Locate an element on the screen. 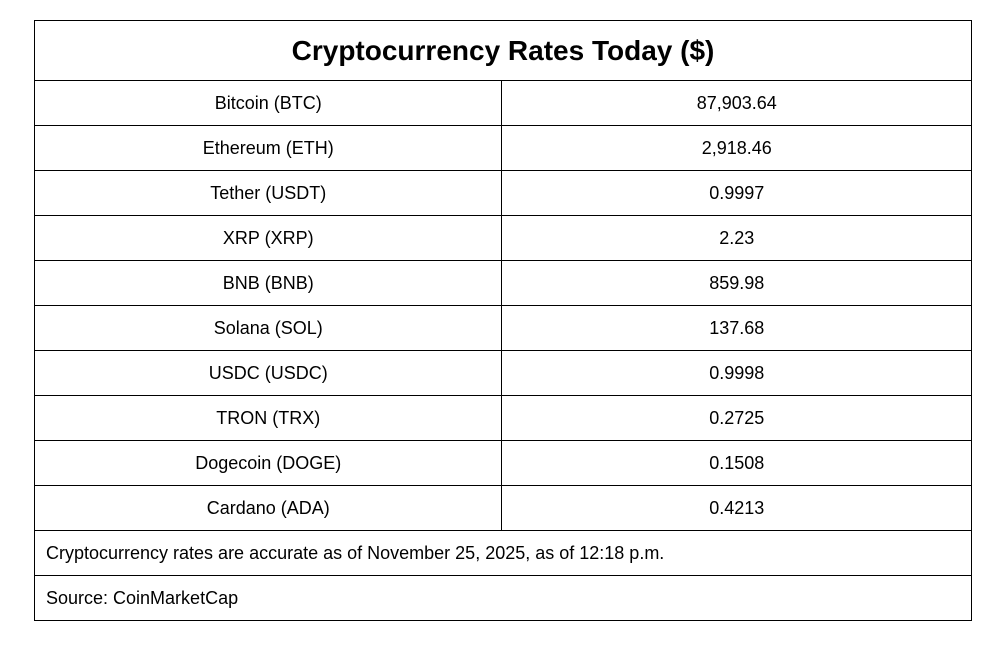 This screenshot has width=997, height=651. table-row: USDC (USDC) 0.9998 is located at coordinates (502, 373).